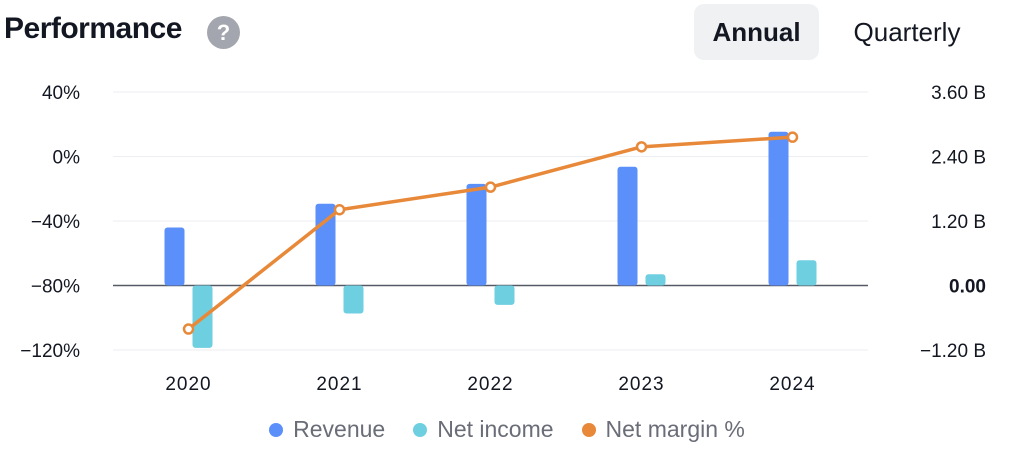  I want to click on x-axis-tick-label: 2021, so click(339, 384).